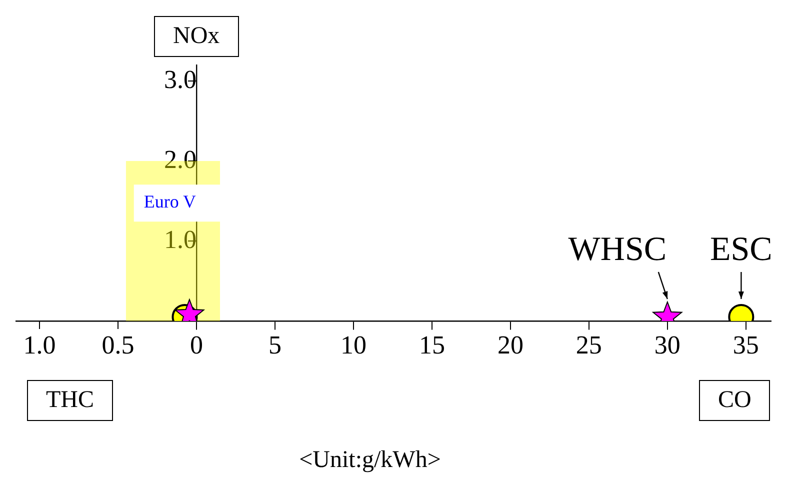  I want to click on text: THC, so click(70, 400).